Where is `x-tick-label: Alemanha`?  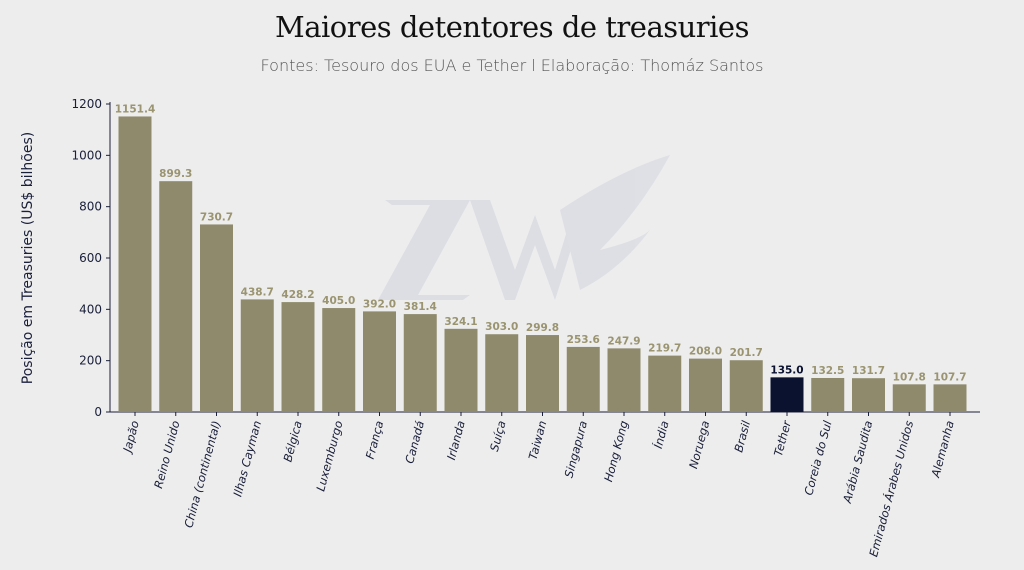 x-tick-label: Alemanha is located at coordinates (942, 449).